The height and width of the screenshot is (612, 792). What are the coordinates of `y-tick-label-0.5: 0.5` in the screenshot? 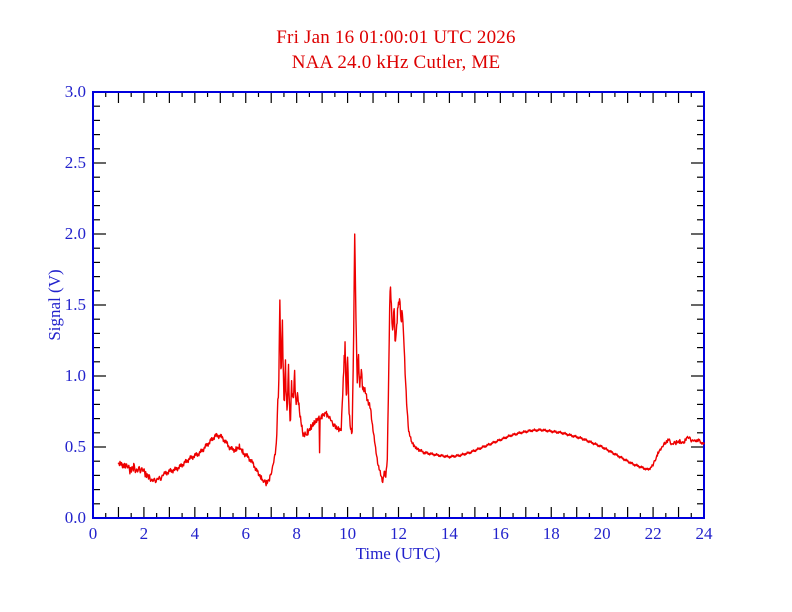 It's located at (75, 446).